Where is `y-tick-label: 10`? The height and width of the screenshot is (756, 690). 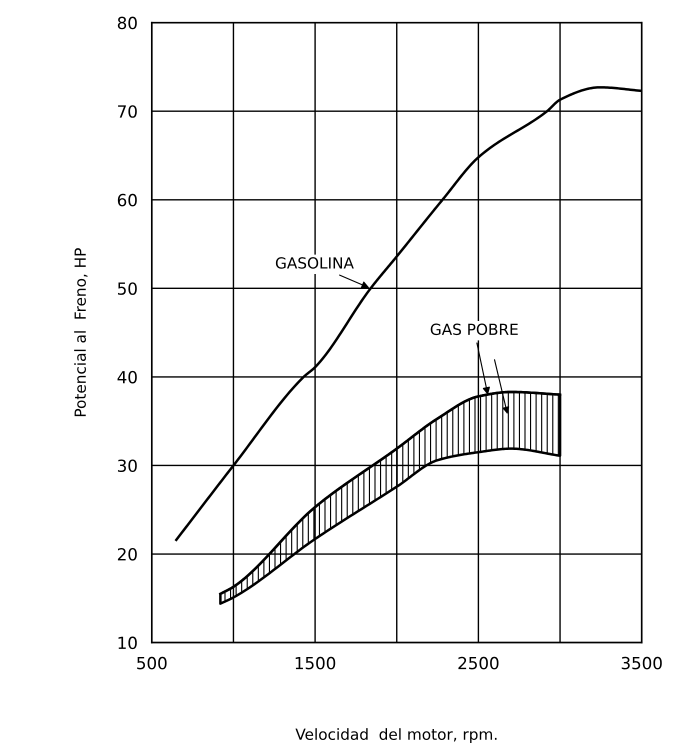 y-tick-label: 10 is located at coordinates (127, 643).